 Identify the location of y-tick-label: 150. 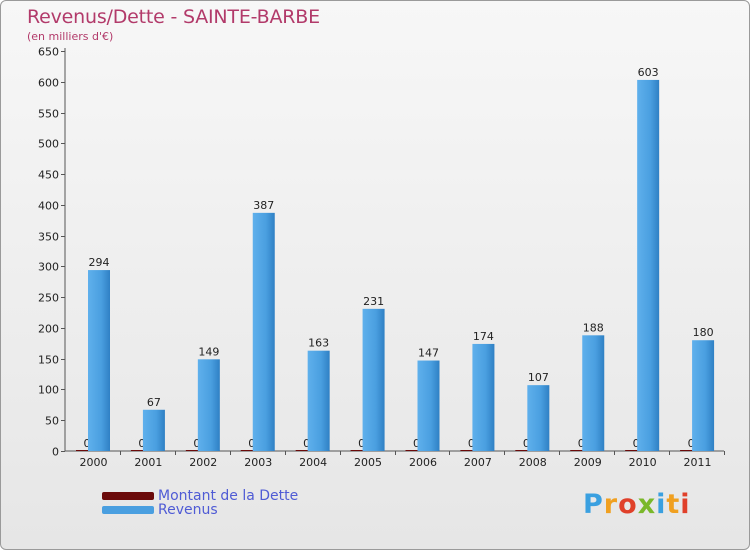
(48, 360).